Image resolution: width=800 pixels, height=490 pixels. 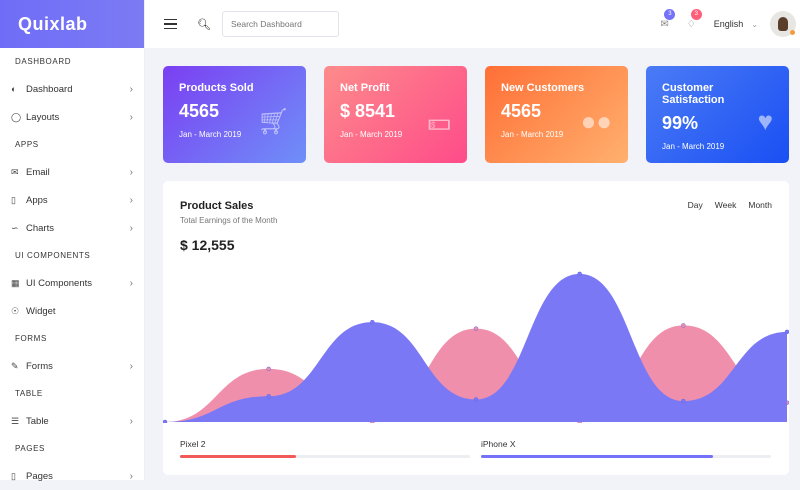 What do you see at coordinates (39, 366) in the screenshot?
I see `sidebar-item-label: Forms` at bounding box center [39, 366].